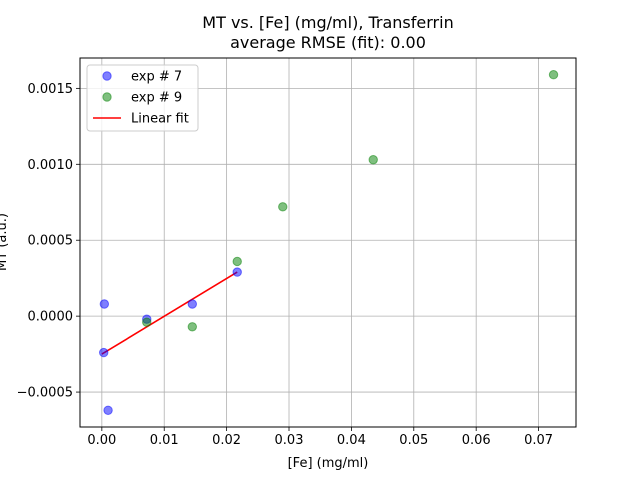  I want to click on x-tick-label: 0.01, so click(164, 440).